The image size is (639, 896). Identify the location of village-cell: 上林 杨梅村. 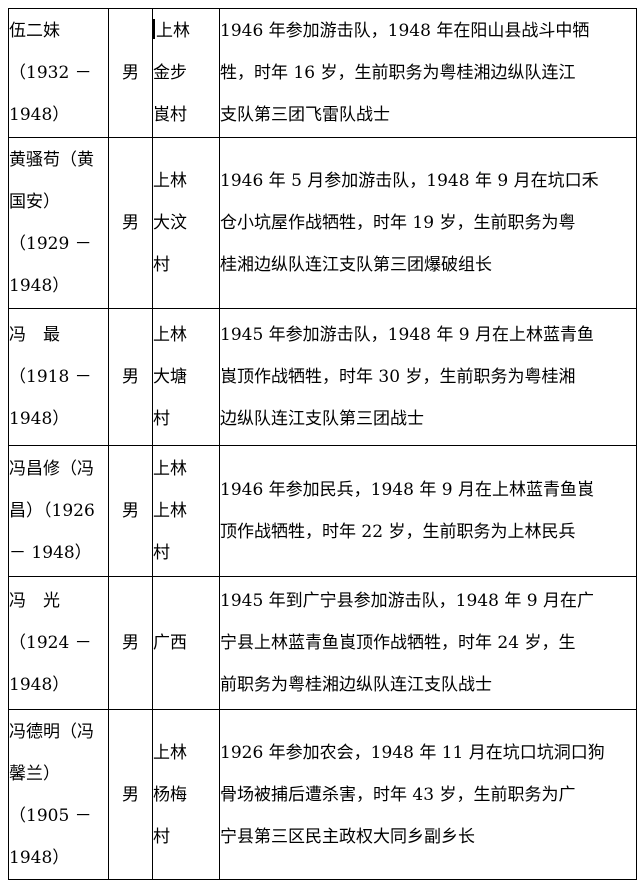
(186, 794).